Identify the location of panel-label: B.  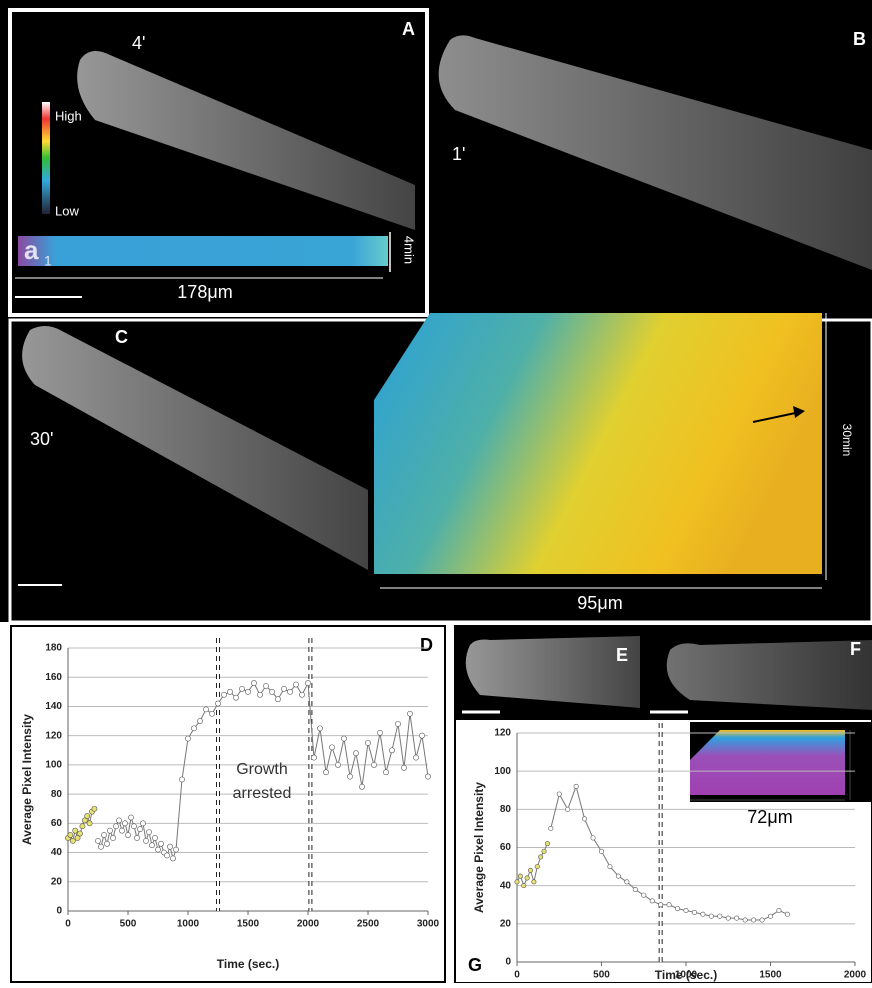
(859, 39).